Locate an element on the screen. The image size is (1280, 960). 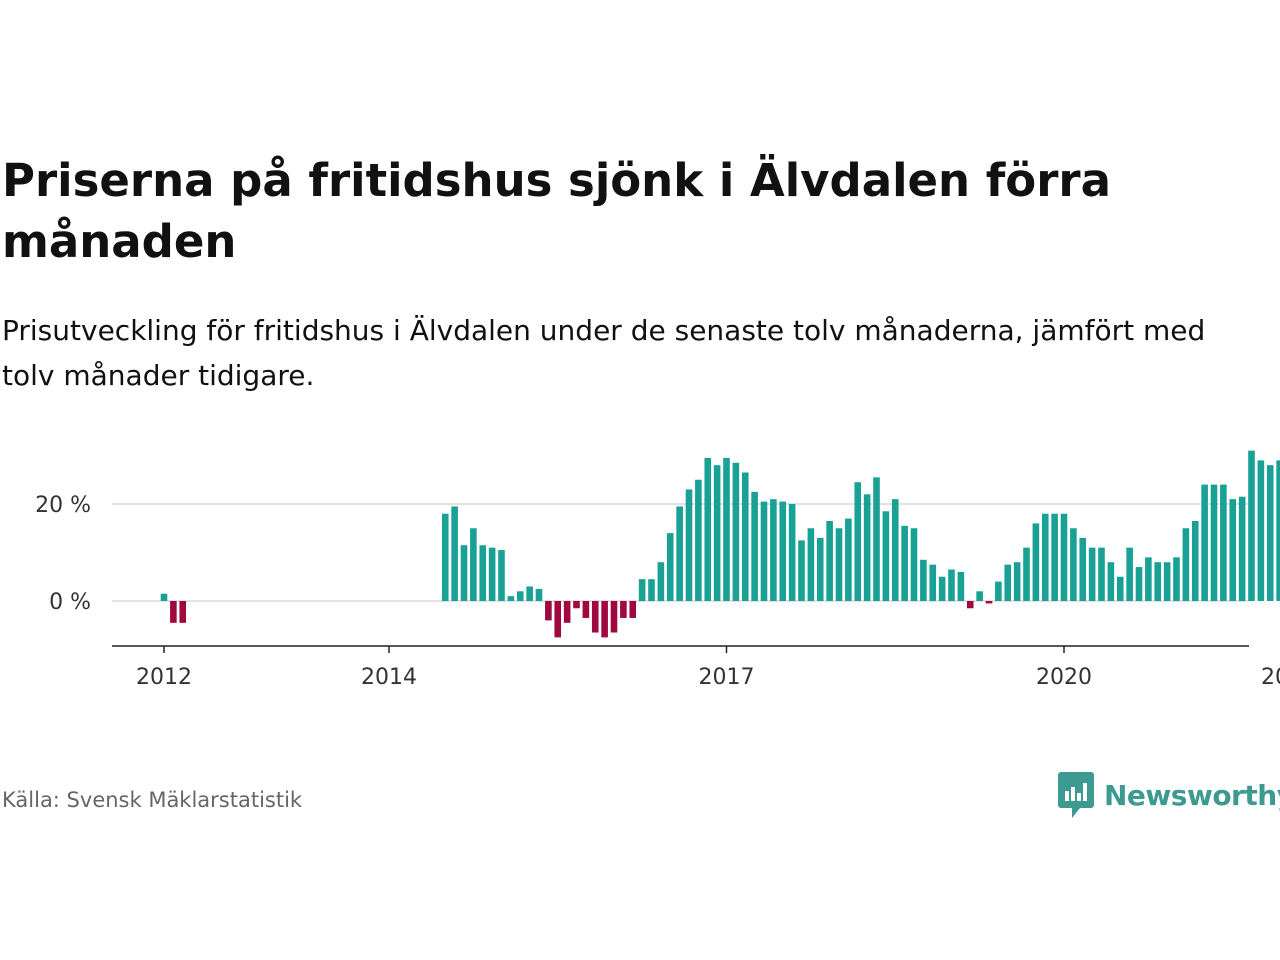
newsworthy-wordmark: Newsworthy is located at coordinates (1192, 795).